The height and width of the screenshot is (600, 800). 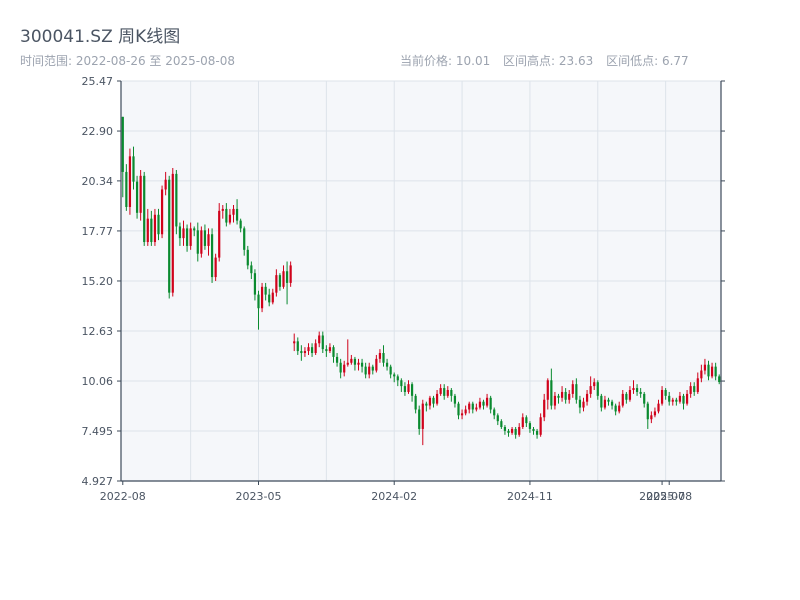 What do you see at coordinates (98, 381) in the screenshot?
I see `y-tick-label: 10.06` at bounding box center [98, 381].